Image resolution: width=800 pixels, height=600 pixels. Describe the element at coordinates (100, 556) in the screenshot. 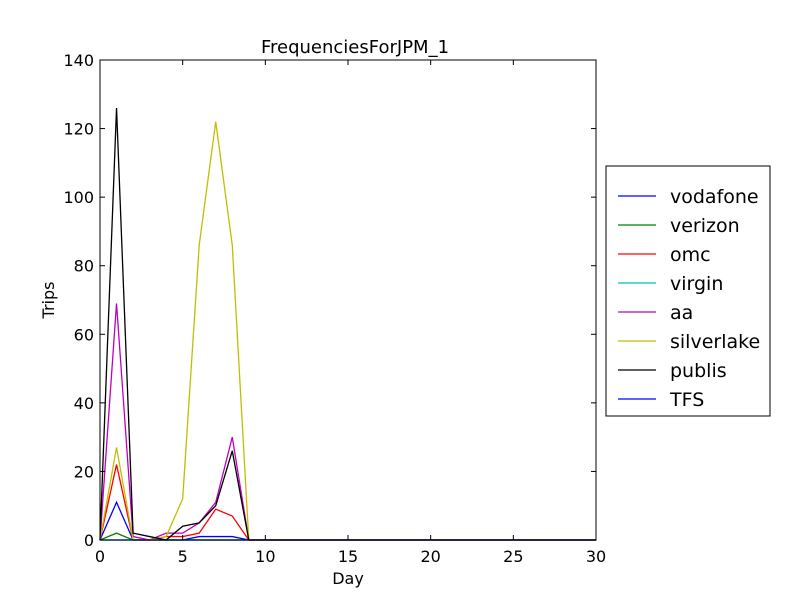

I see `x-tick-label: 0` at that location.